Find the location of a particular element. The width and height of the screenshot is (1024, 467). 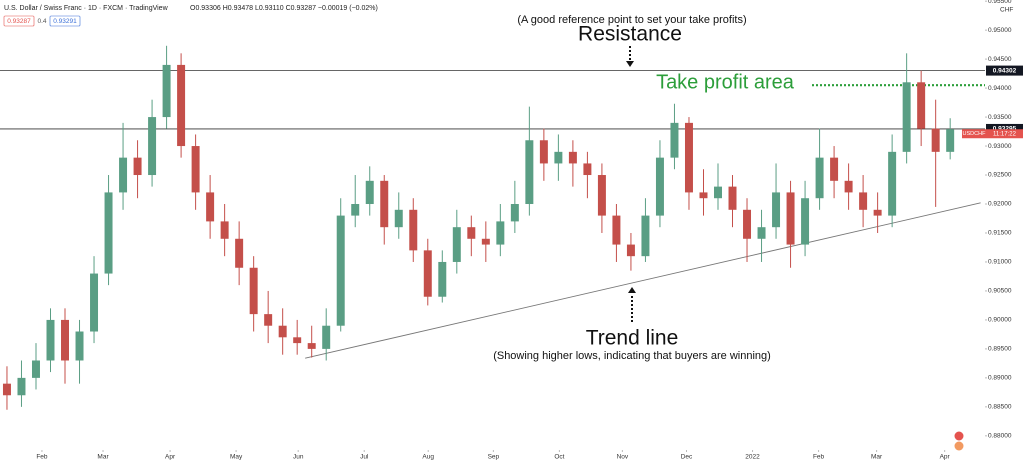

y-tick-label: 0.95000 is located at coordinates (1000, 30).